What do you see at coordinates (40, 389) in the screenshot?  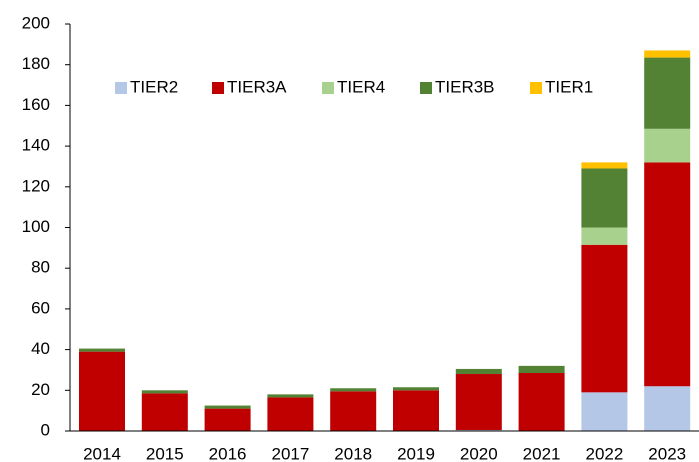 I see `y-tick-label: 20` at bounding box center [40, 389].